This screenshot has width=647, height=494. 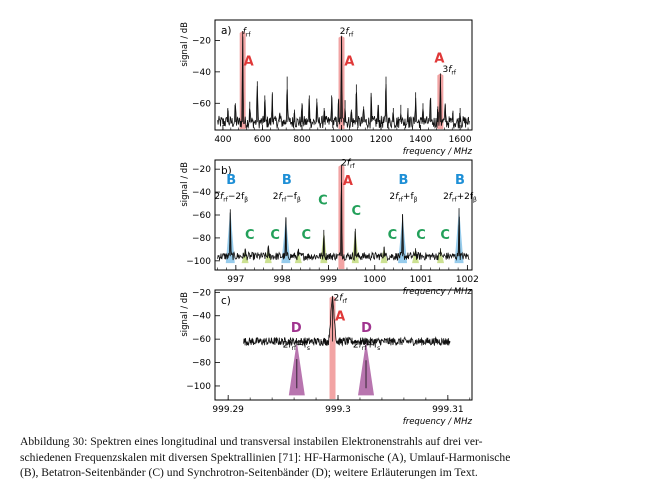 What do you see at coordinates (228, 410) in the screenshot?
I see `x-tick-label: 999.29` at bounding box center [228, 410].